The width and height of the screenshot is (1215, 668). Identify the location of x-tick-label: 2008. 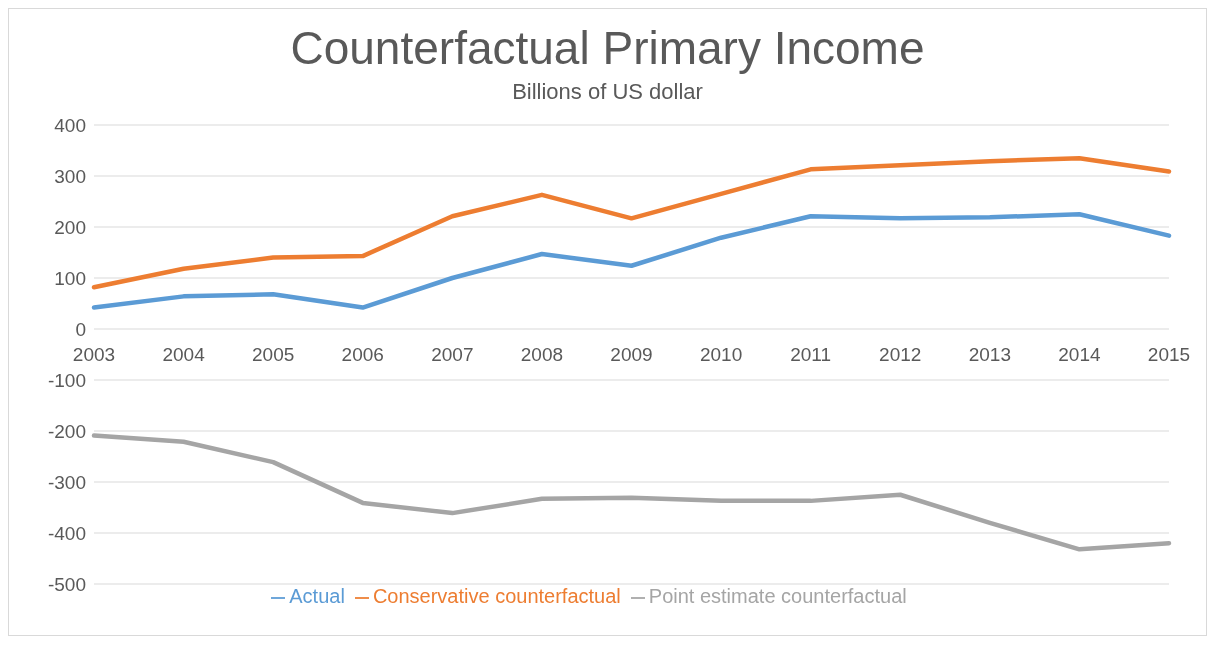
(542, 354).